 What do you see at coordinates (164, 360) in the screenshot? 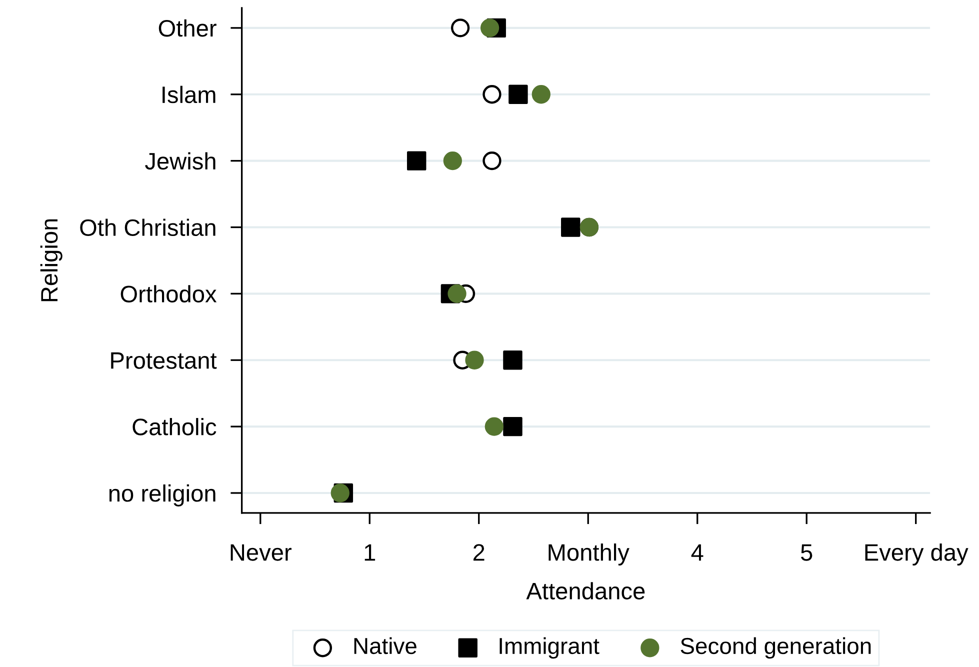
I see `y-tick-label: Protestant` at bounding box center [164, 360].